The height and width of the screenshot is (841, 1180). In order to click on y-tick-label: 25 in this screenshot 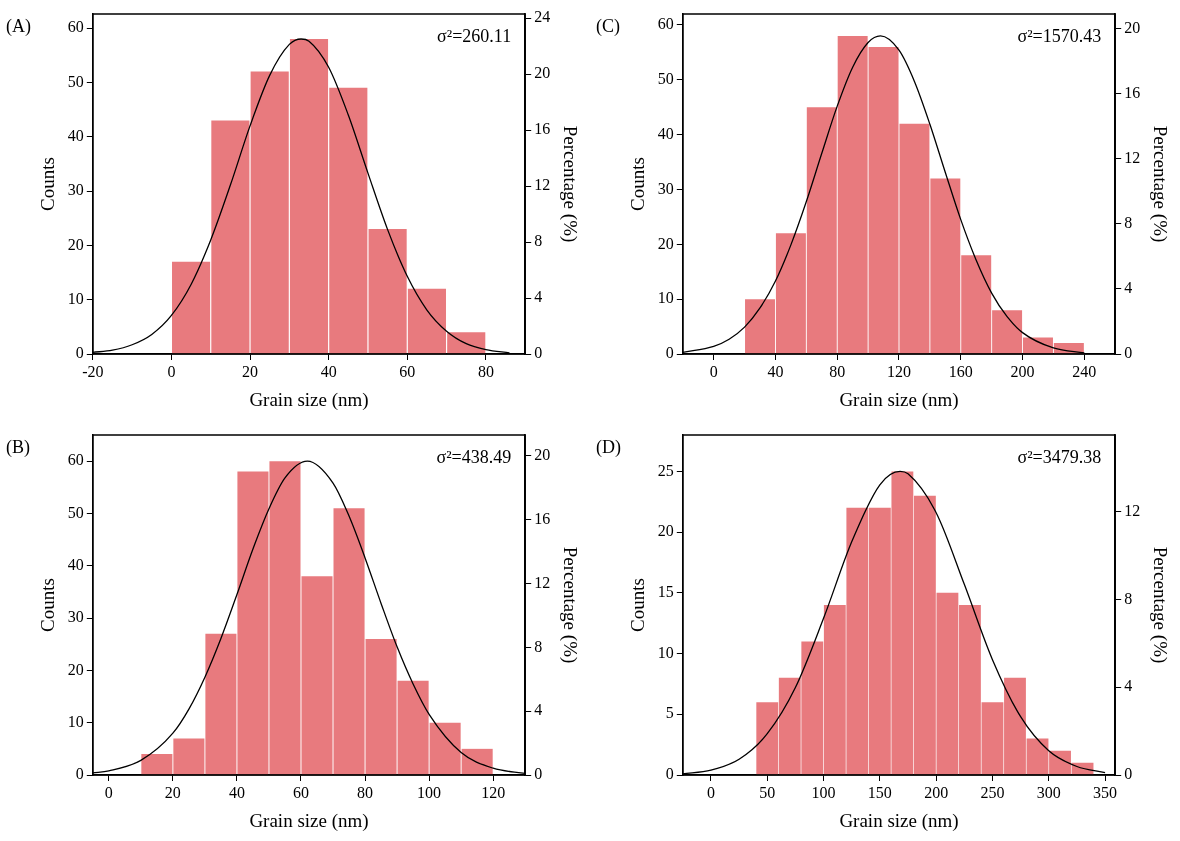, I will do `click(665, 470)`.